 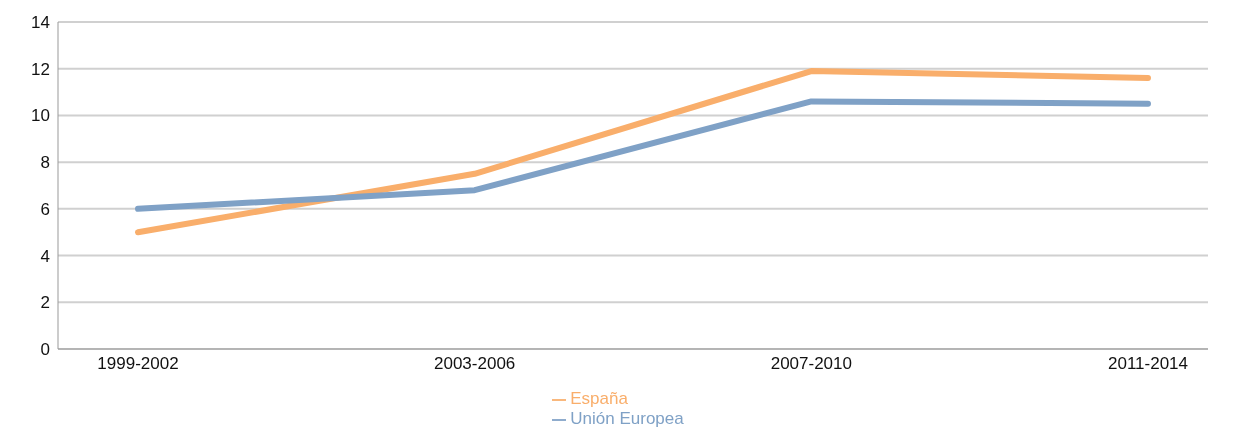 What do you see at coordinates (811, 364) in the screenshot?
I see `x-tick-label: 2007-2010` at bounding box center [811, 364].